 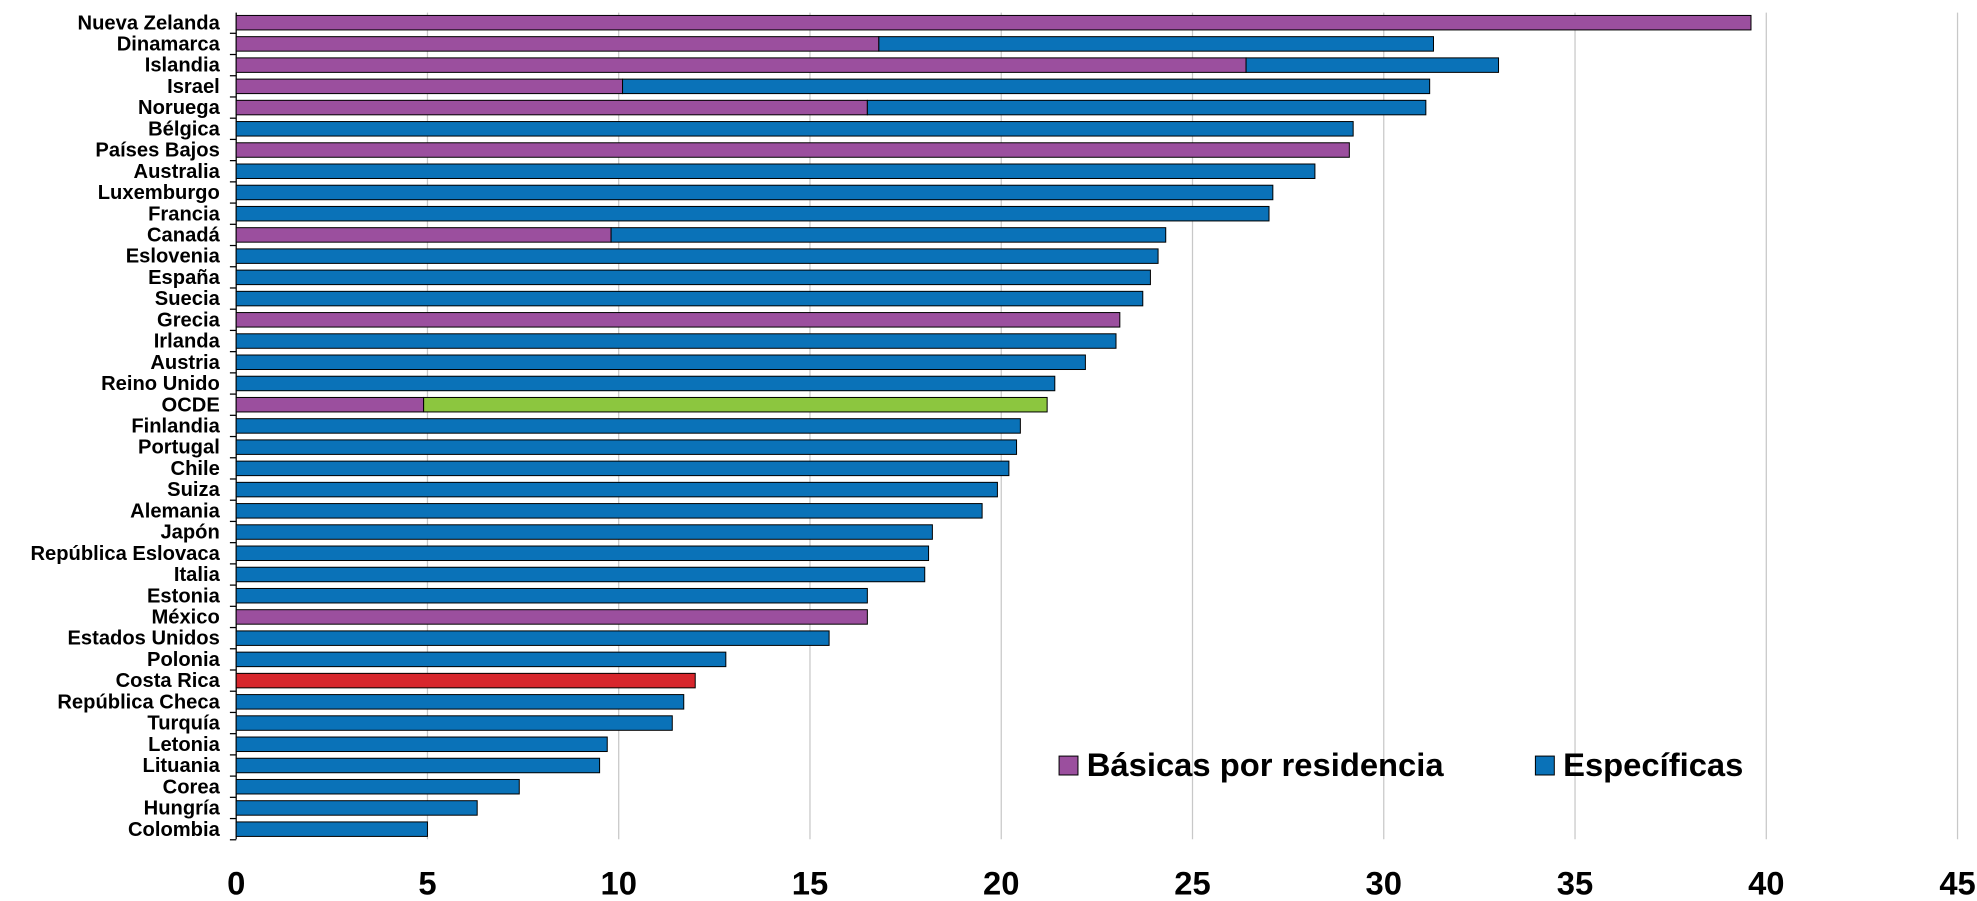 What do you see at coordinates (183, 724) in the screenshot?
I see `y-tick-label: Turquía` at bounding box center [183, 724].